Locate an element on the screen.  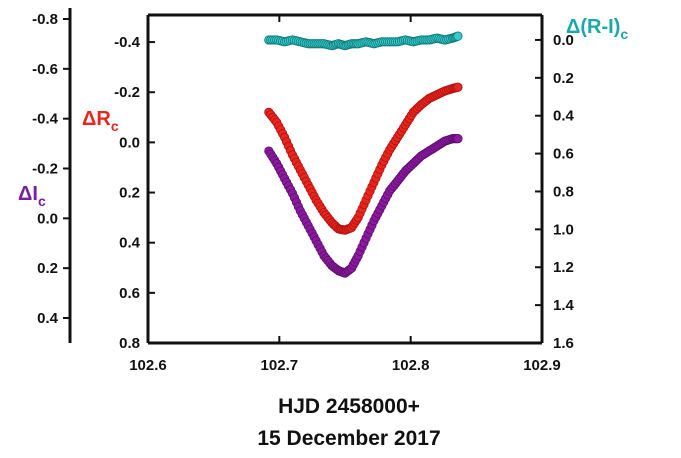
data-point-ri is located at coordinates (458, 36).